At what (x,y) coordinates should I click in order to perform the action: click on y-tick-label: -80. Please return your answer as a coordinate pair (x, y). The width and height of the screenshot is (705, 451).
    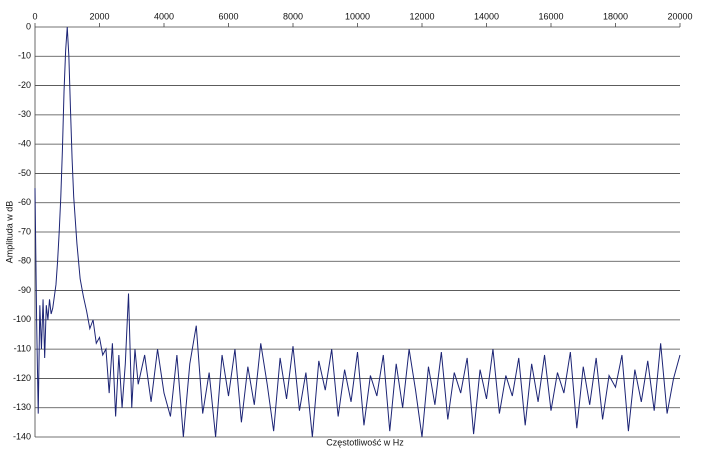
    Looking at the image, I should click on (24, 261).